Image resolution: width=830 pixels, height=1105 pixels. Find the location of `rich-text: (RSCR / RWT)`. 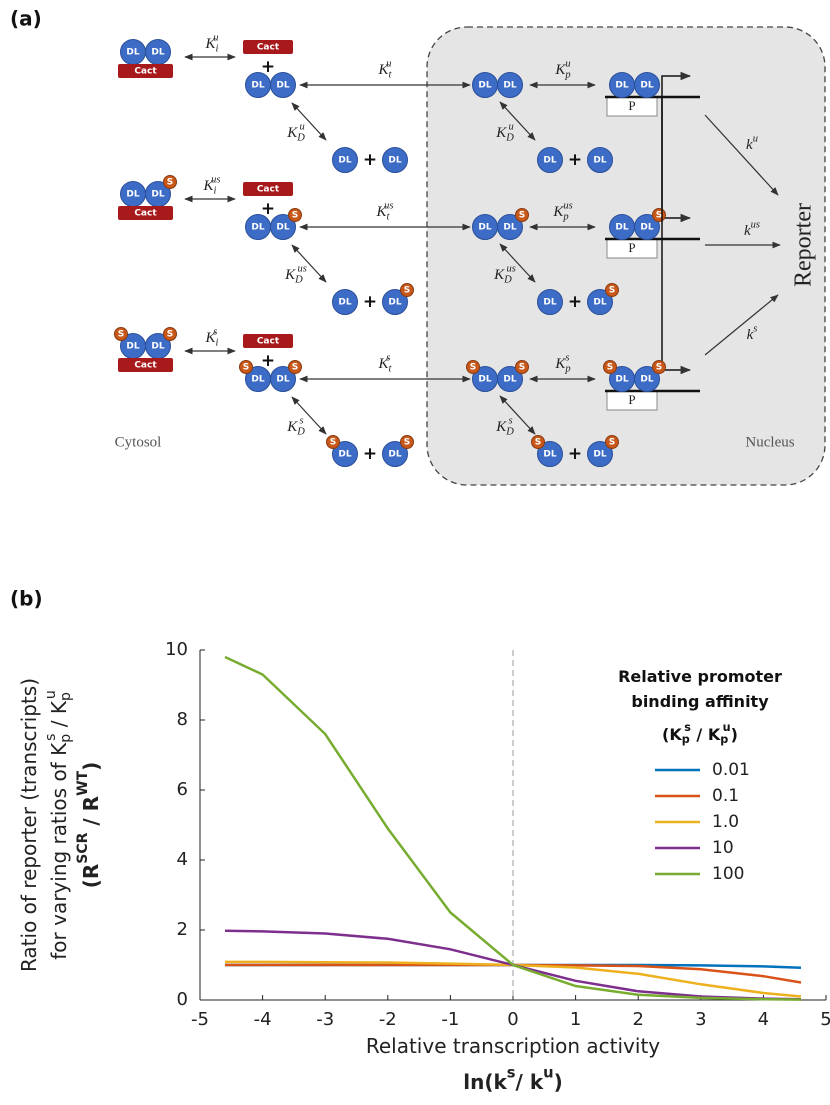

rich-text: (RSCR / RWT) is located at coordinates (89, 825).